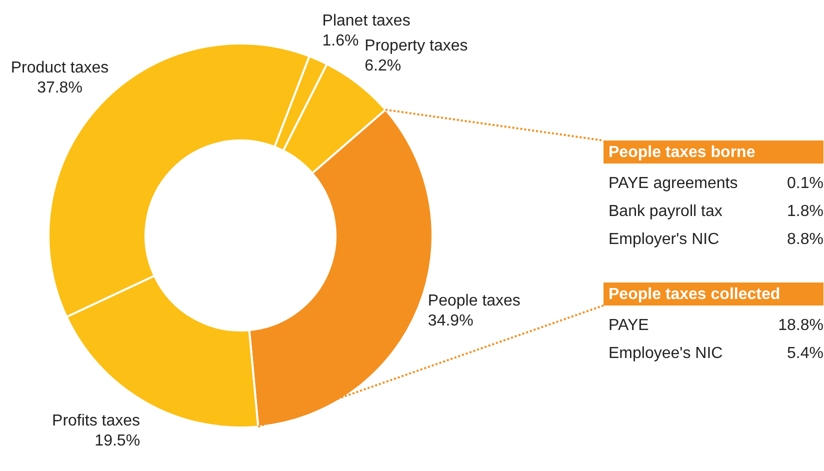  Describe the element at coordinates (682, 152) in the screenshot. I see `text: People taxes borne` at that location.